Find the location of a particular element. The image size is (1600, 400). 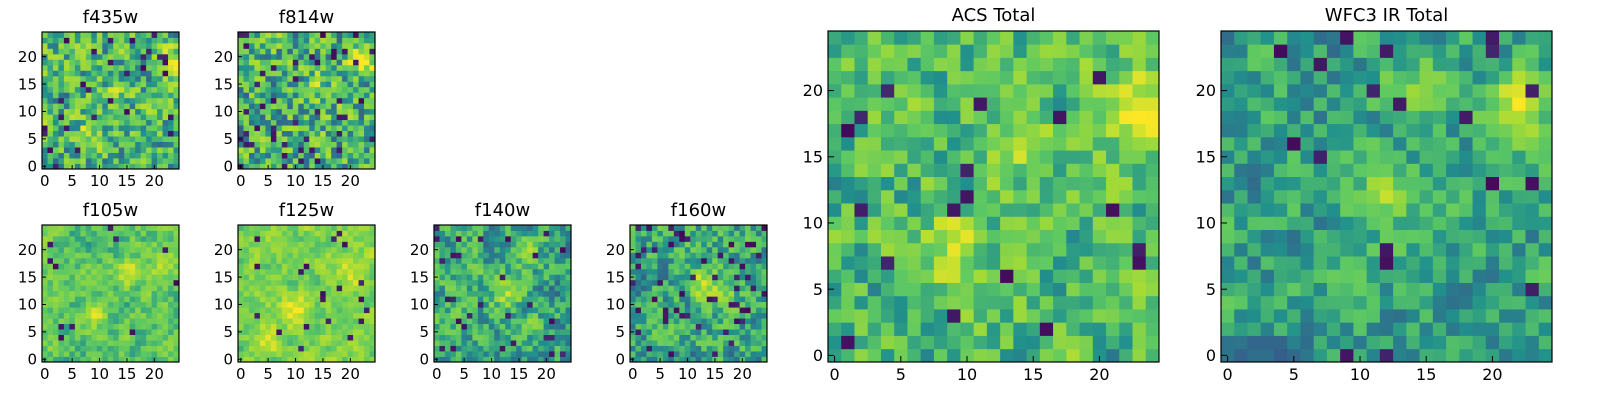

panel-title: f435w is located at coordinates (110, 17).